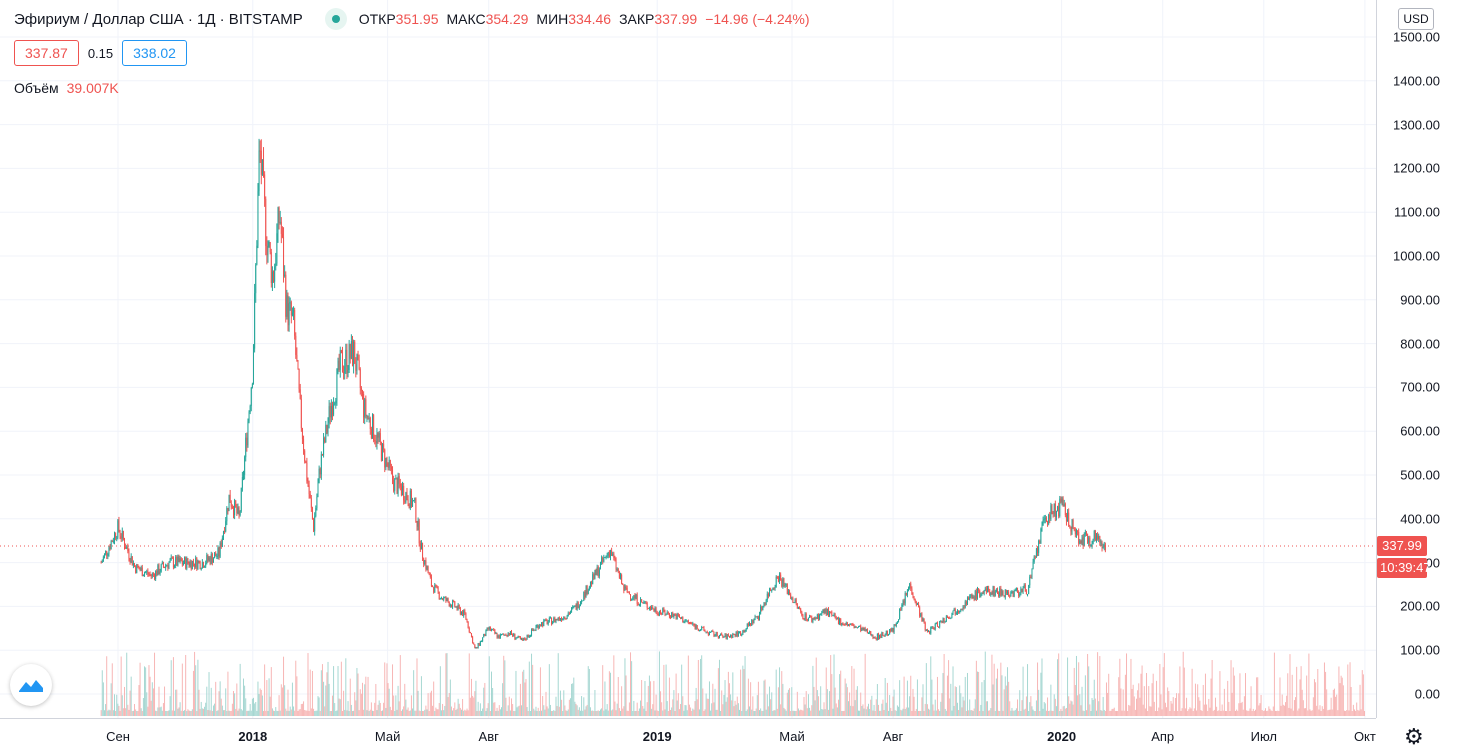 The height and width of the screenshot is (756, 1460). Describe the element at coordinates (31, 685) in the screenshot. I see `tradingview-logo-icon` at that location.